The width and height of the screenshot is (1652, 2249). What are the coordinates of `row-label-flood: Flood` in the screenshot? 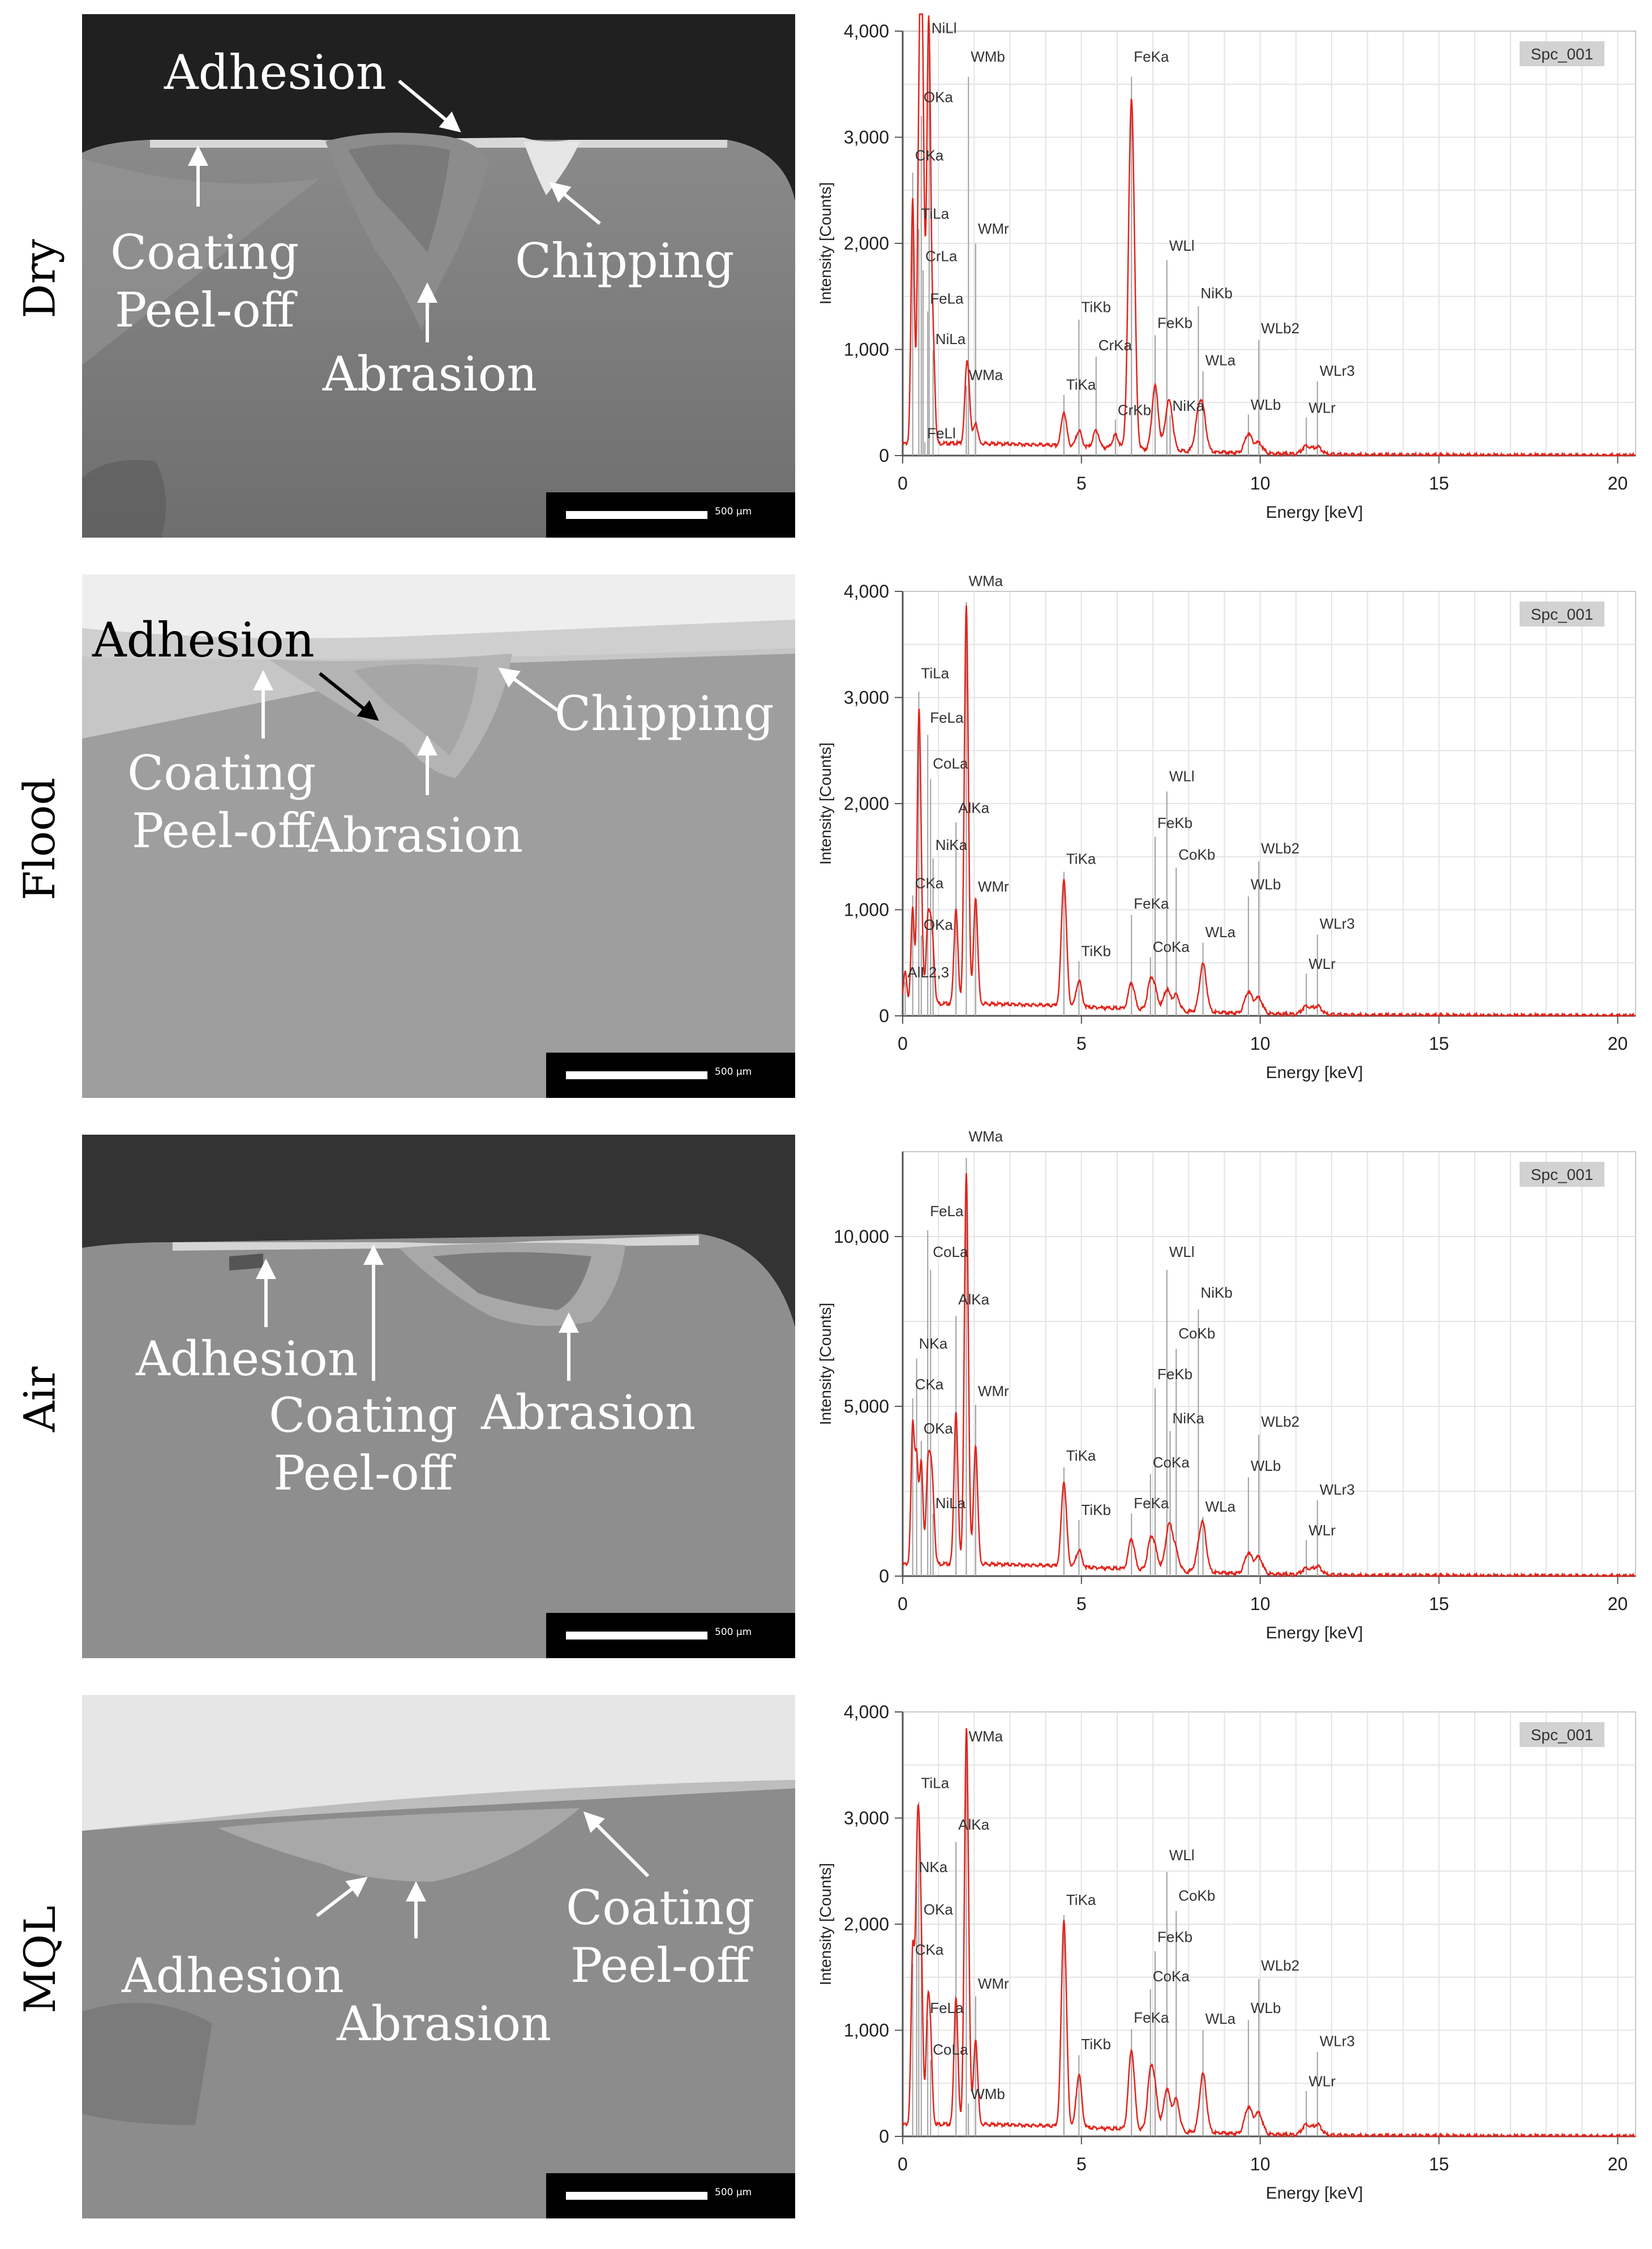 It's located at (39, 839).